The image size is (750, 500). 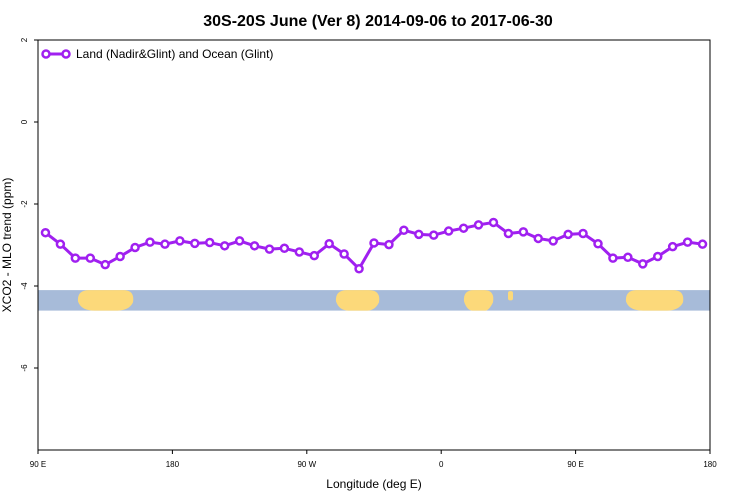 I want to click on land-south-america, so click(x=357, y=300).